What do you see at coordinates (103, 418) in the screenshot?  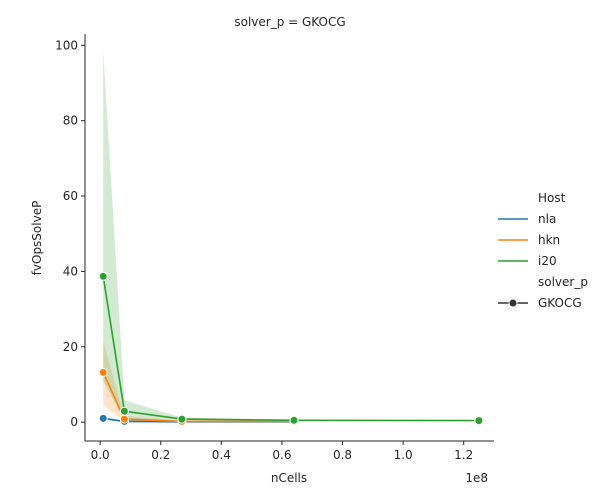 I see `data-point-nla` at bounding box center [103, 418].